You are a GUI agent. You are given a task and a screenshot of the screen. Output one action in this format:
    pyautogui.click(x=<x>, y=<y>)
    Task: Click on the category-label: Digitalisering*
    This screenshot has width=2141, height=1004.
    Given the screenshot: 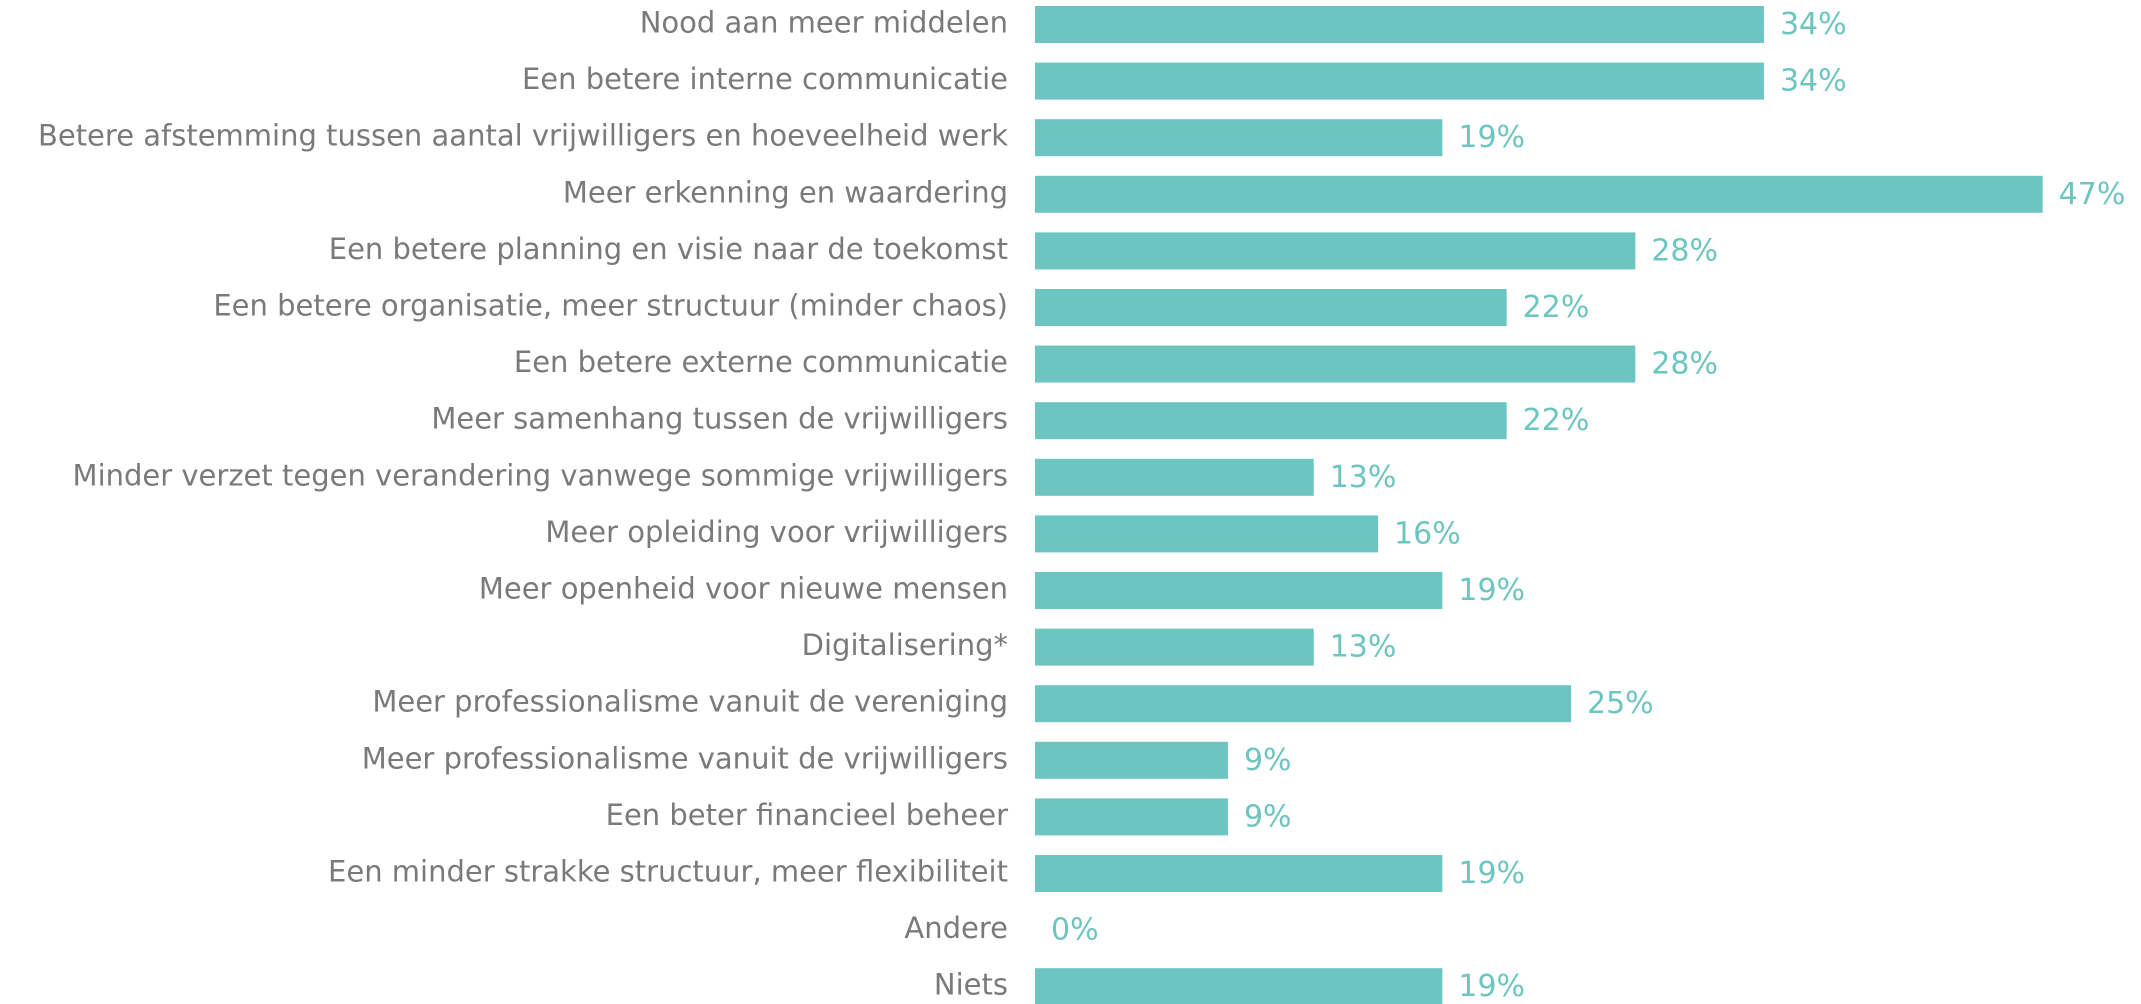 What is the action you would take?
    pyautogui.click(x=905, y=645)
    